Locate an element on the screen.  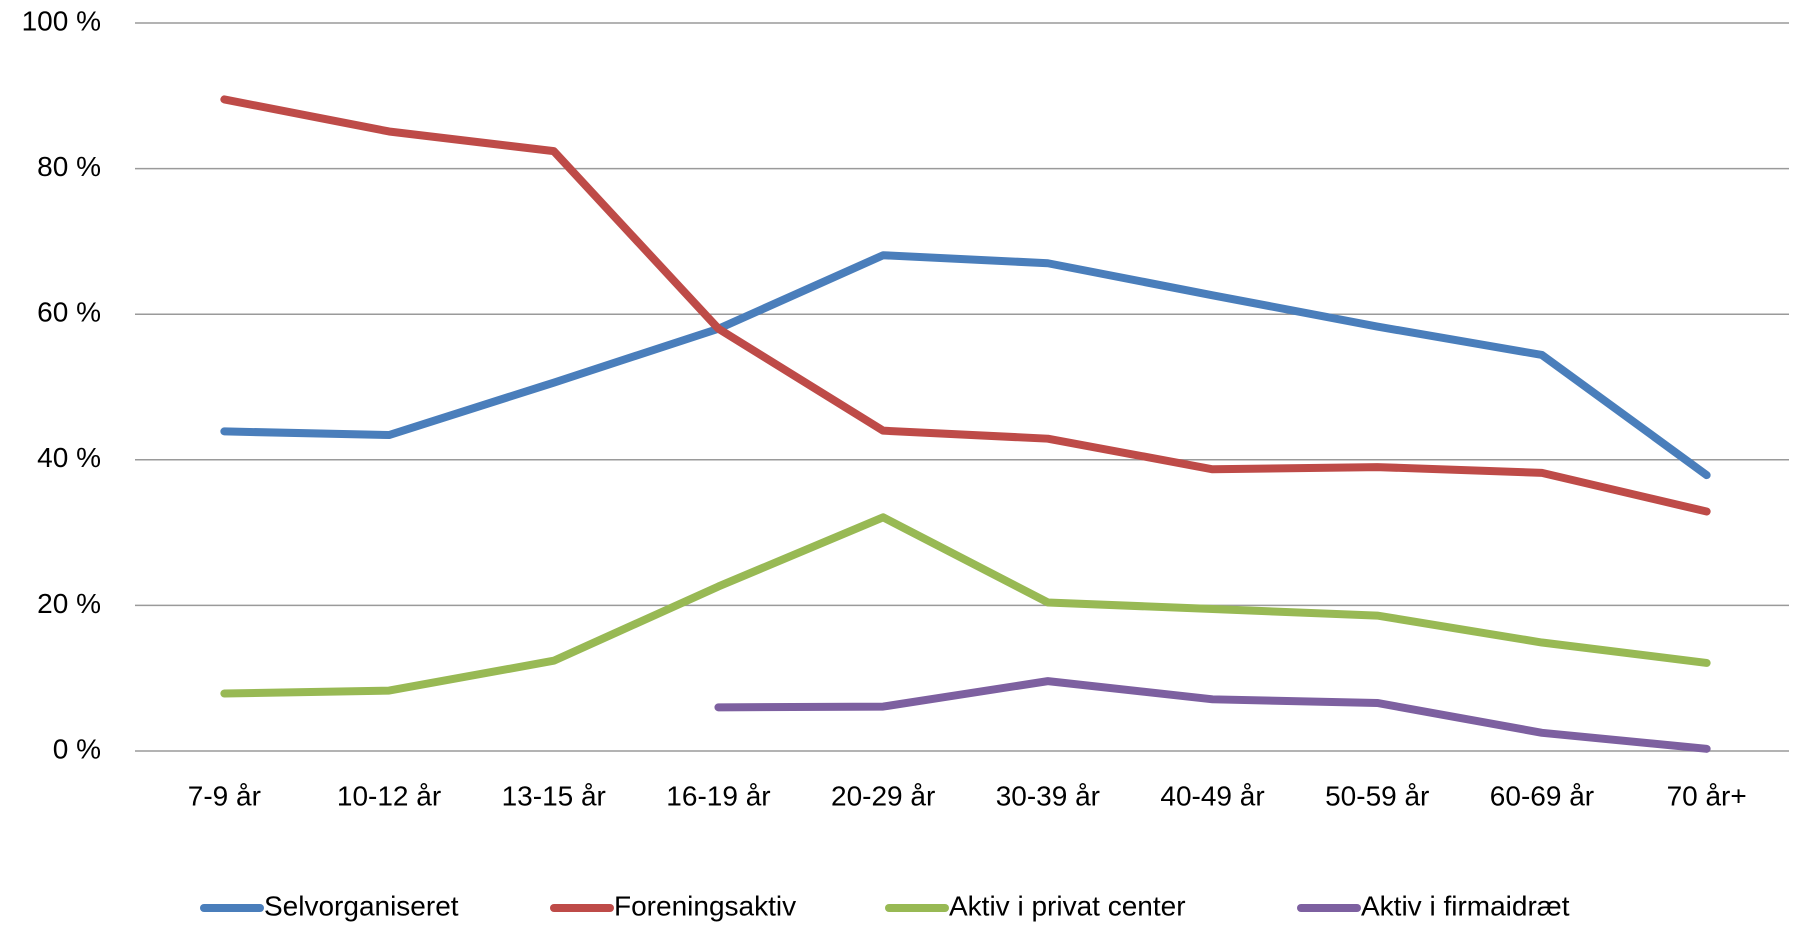
legend-label: Selvorganiseret is located at coordinates (361, 905).